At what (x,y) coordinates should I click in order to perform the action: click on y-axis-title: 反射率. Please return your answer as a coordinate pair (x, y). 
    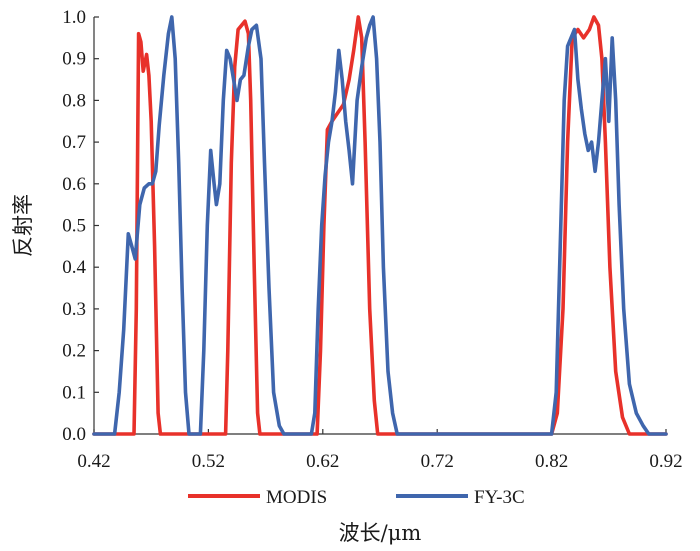
    Looking at the image, I should click on (23, 225).